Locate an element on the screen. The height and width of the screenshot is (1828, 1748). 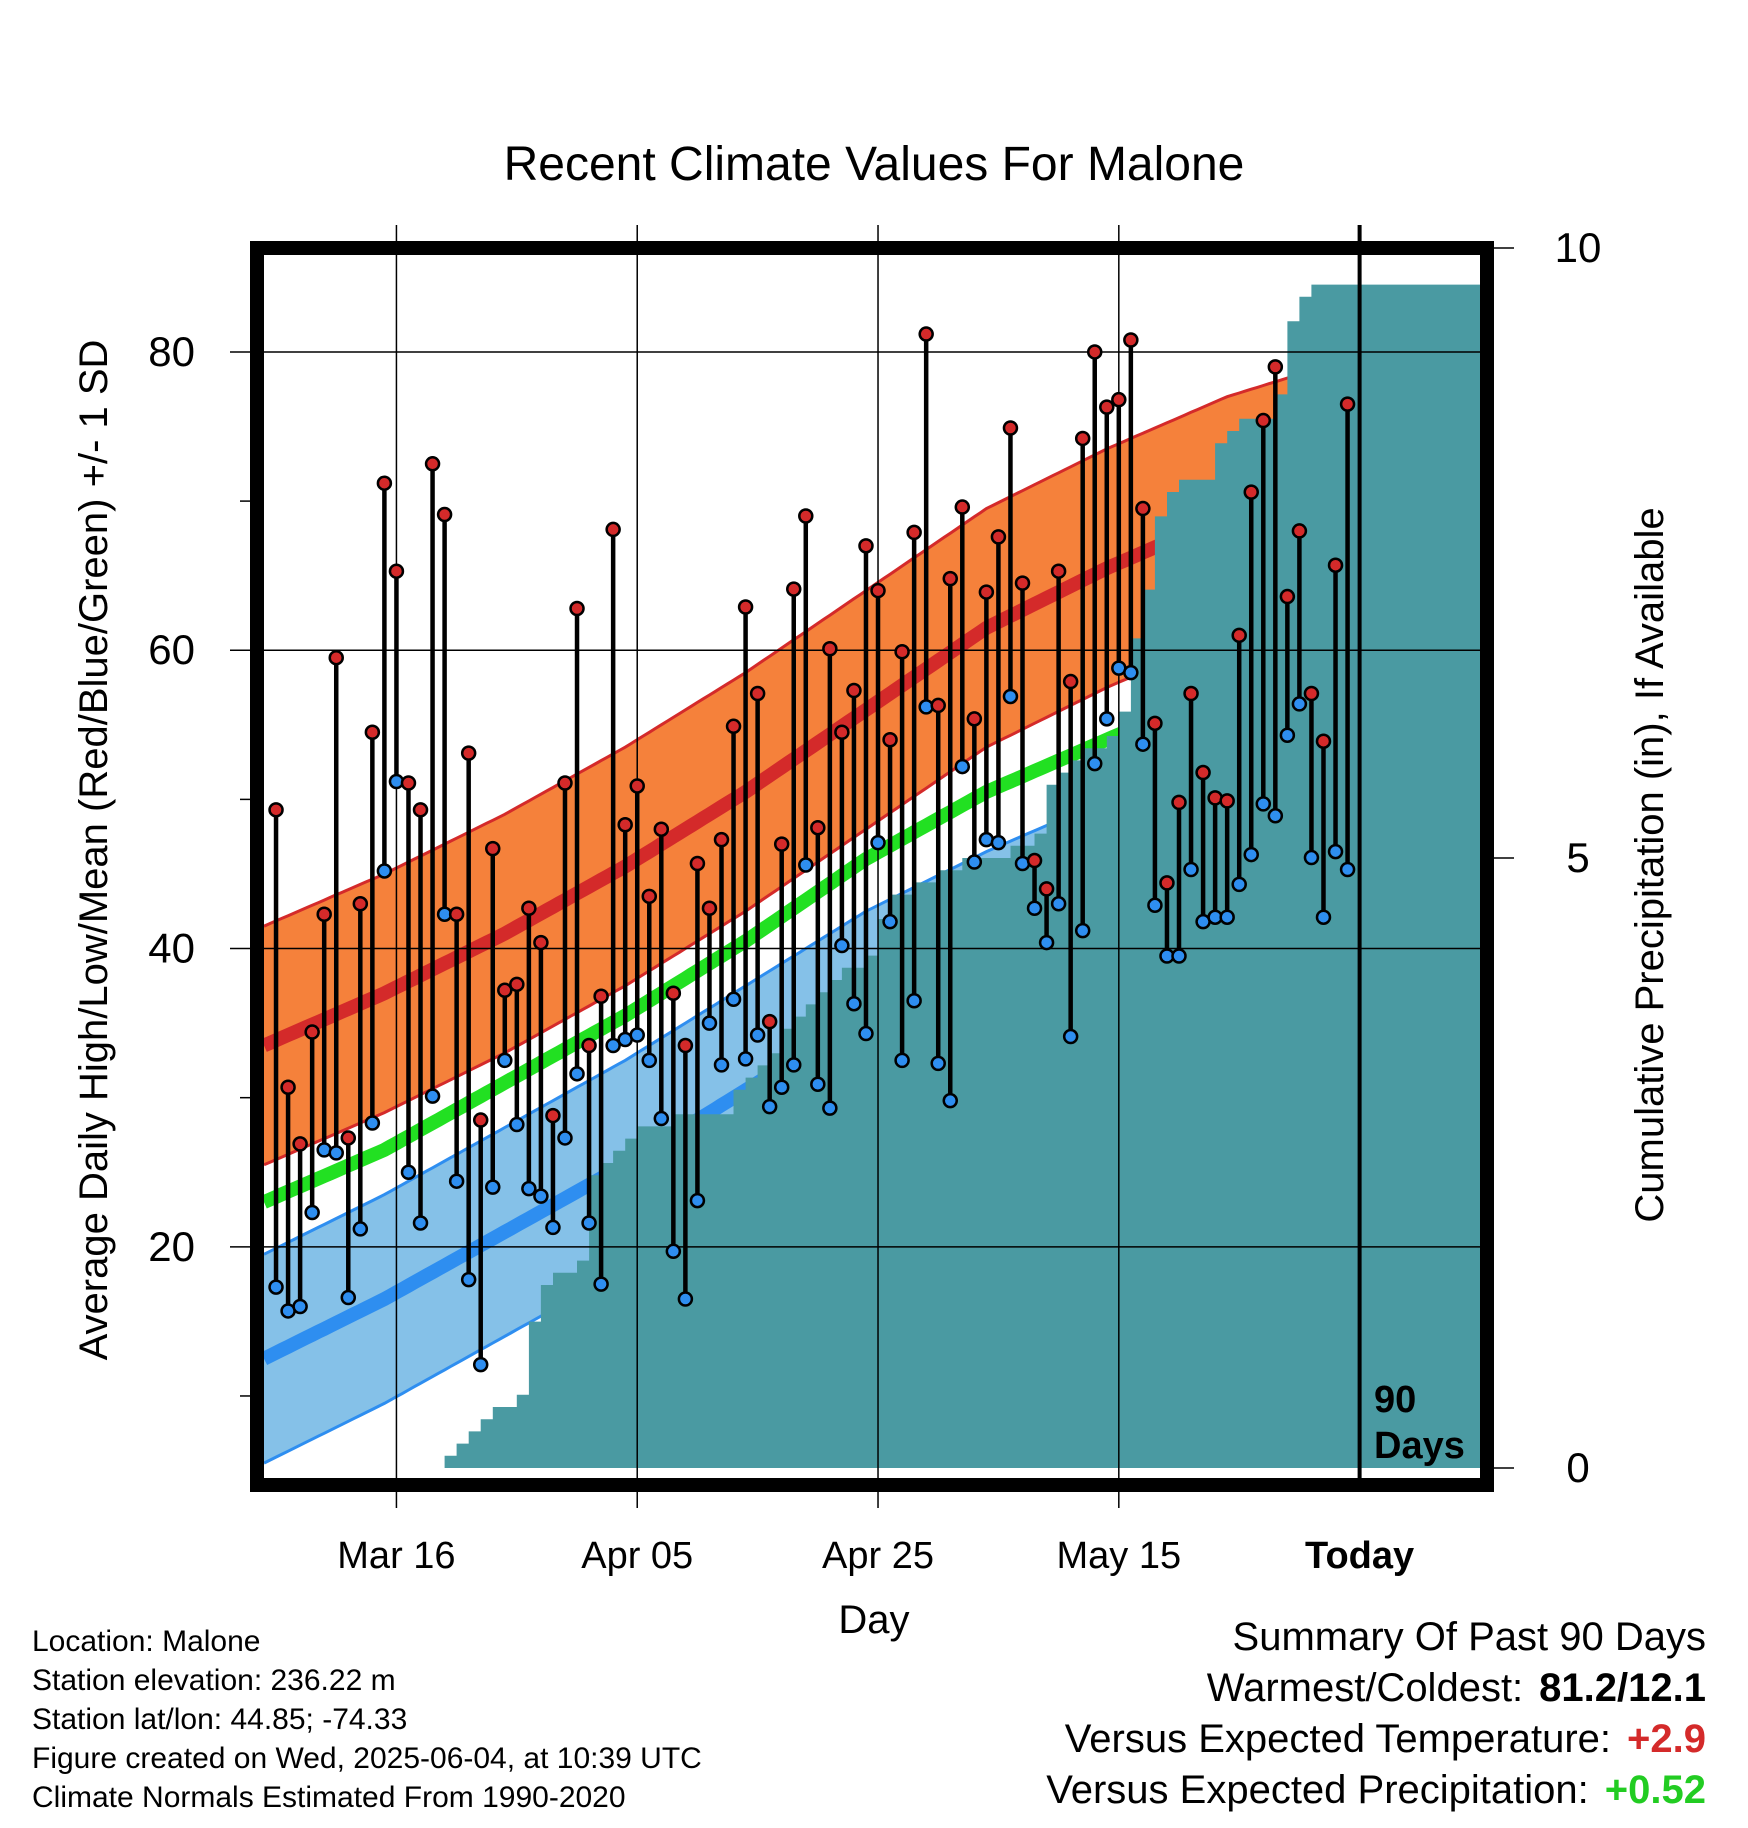
summary-warm-cold-row: Warmest/Coldest: 81.2/12.1 is located at coordinates (1376, 1688).